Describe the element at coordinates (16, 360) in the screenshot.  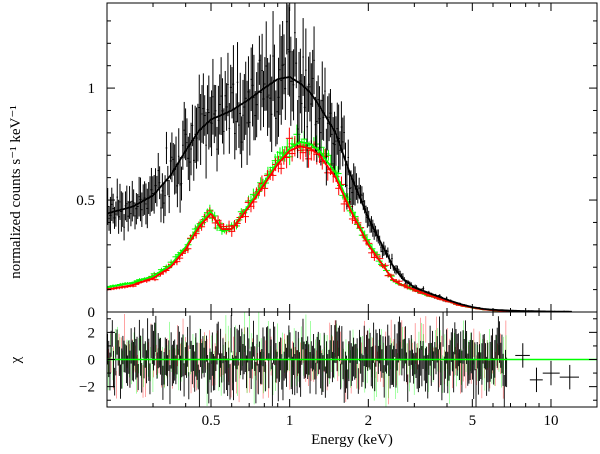
I see `residuals-y-axis-label: χ` at that location.